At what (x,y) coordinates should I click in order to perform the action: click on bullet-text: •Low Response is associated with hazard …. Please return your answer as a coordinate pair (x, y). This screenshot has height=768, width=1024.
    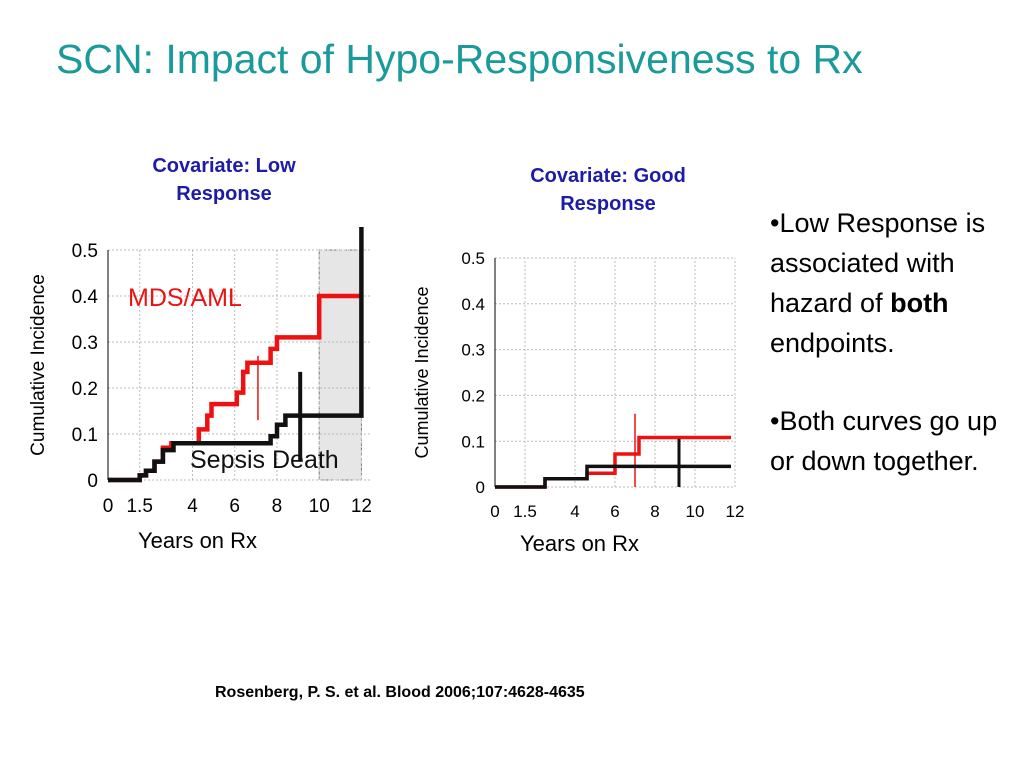
    Looking at the image, I should click on (878, 263).